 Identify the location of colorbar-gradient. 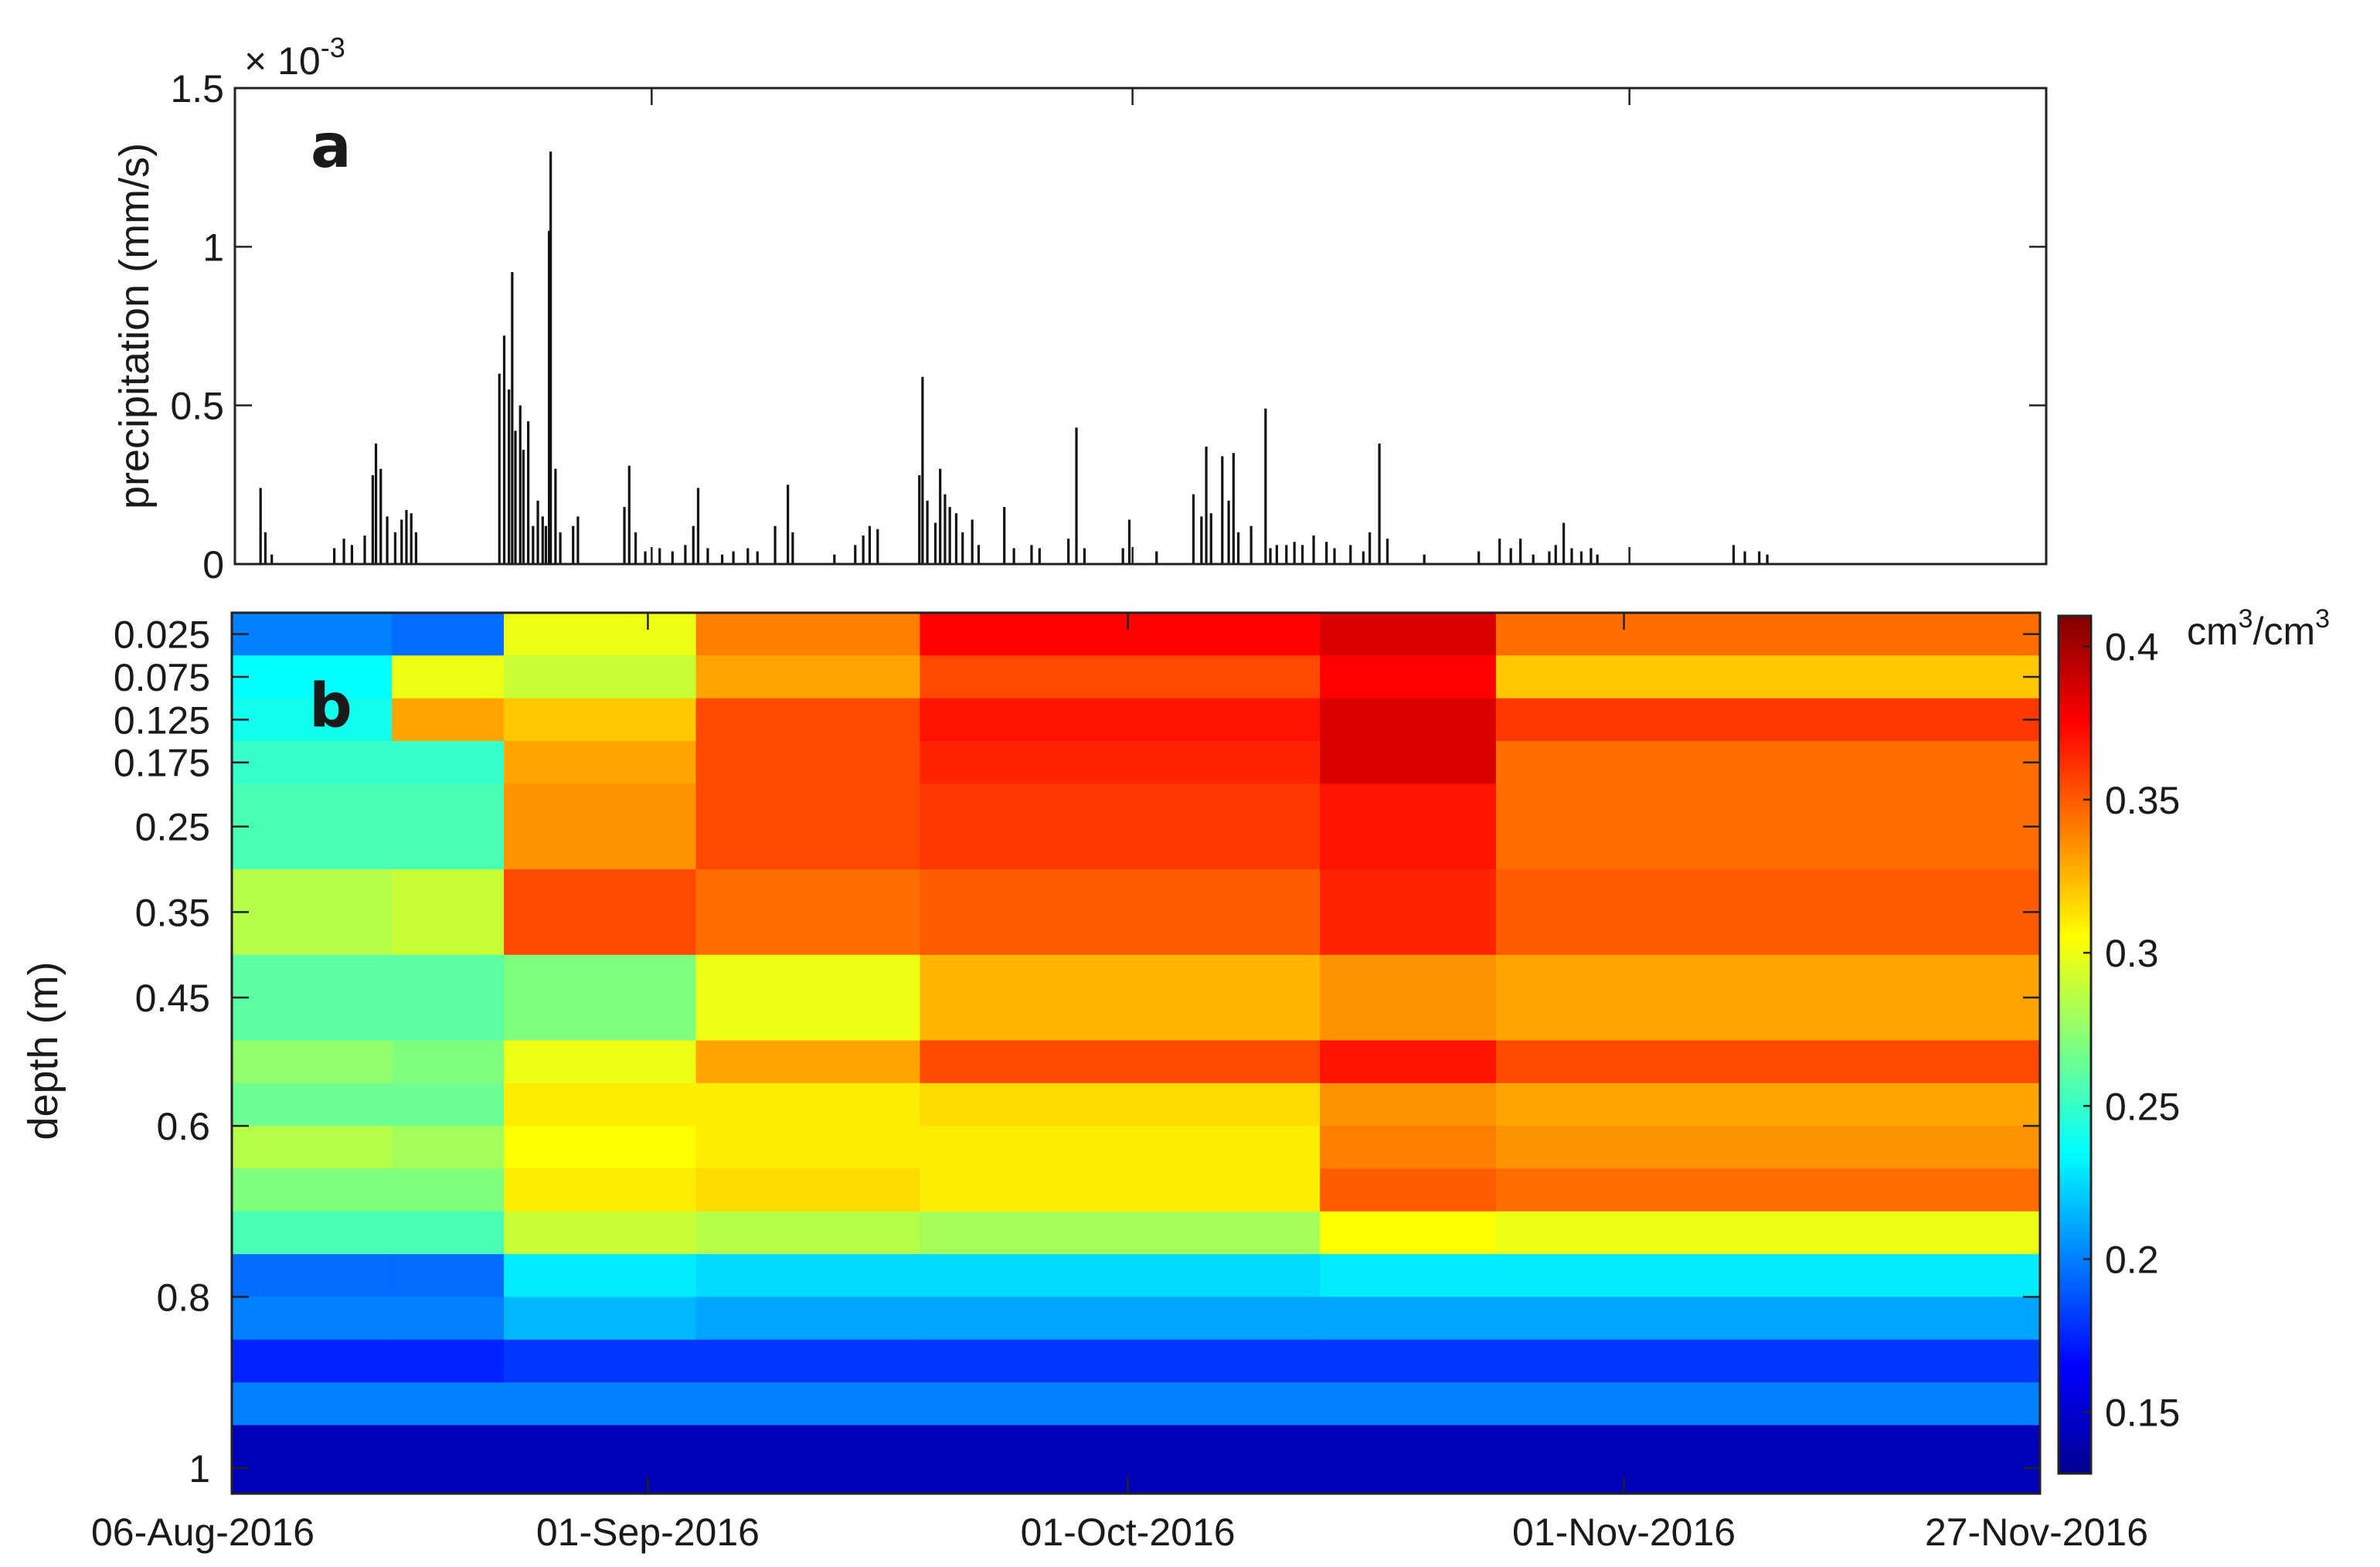
(2075, 1045).